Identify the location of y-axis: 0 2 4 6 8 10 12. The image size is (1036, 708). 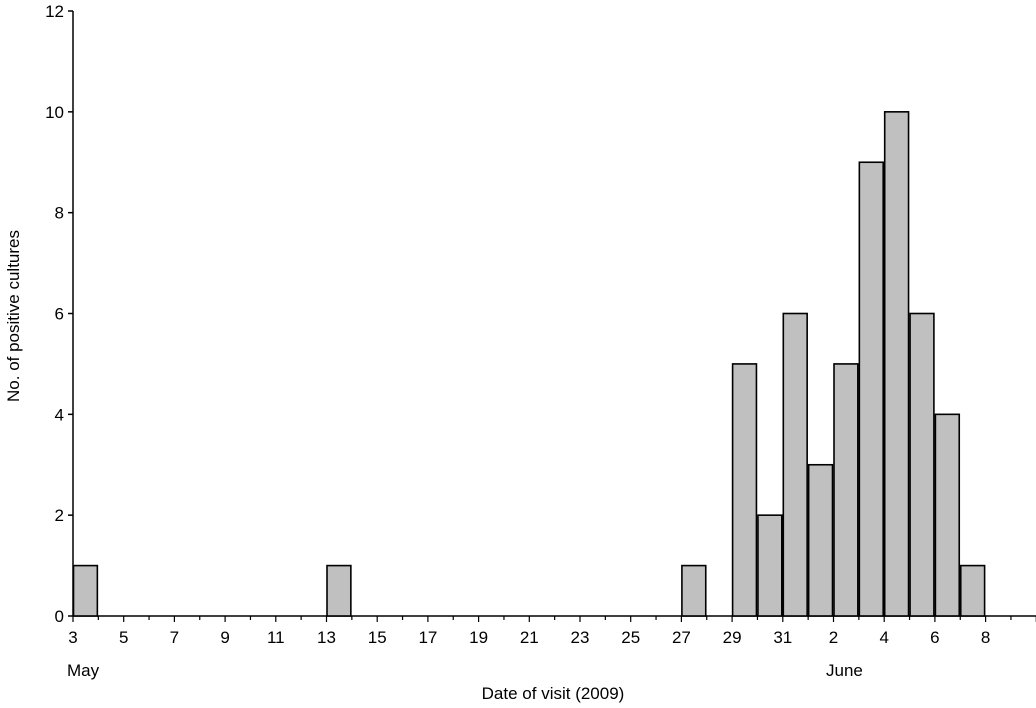
(59, 314).